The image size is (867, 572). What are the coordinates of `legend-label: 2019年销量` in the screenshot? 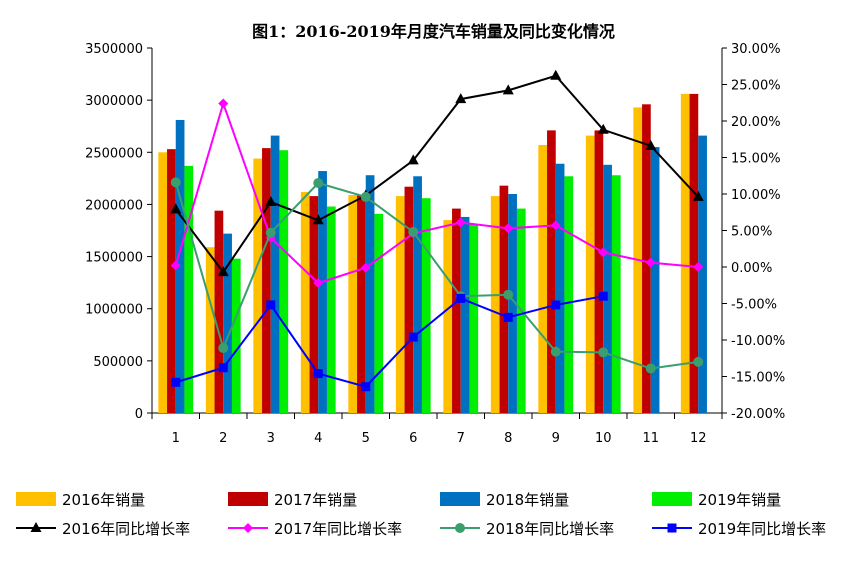 It's located at (740, 499).